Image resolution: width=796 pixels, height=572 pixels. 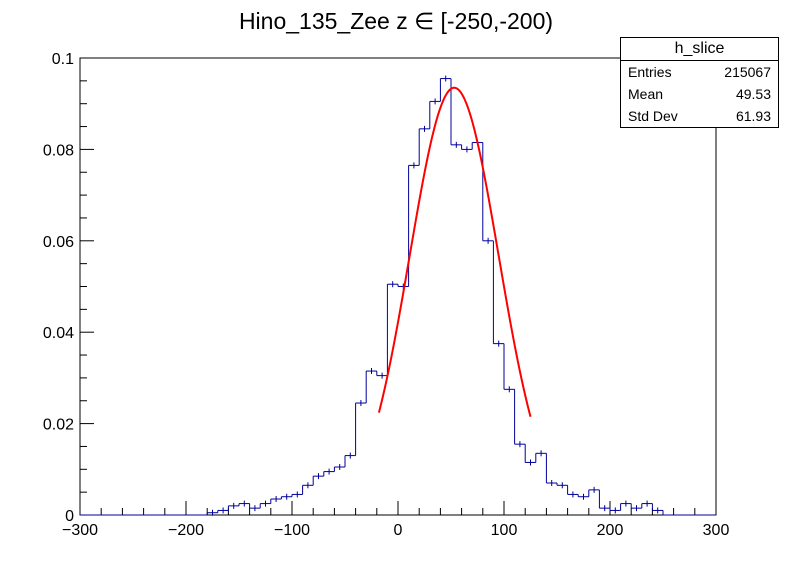 I want to click on stats-row-entries: Entries 215067, so click(x=699, y=72).